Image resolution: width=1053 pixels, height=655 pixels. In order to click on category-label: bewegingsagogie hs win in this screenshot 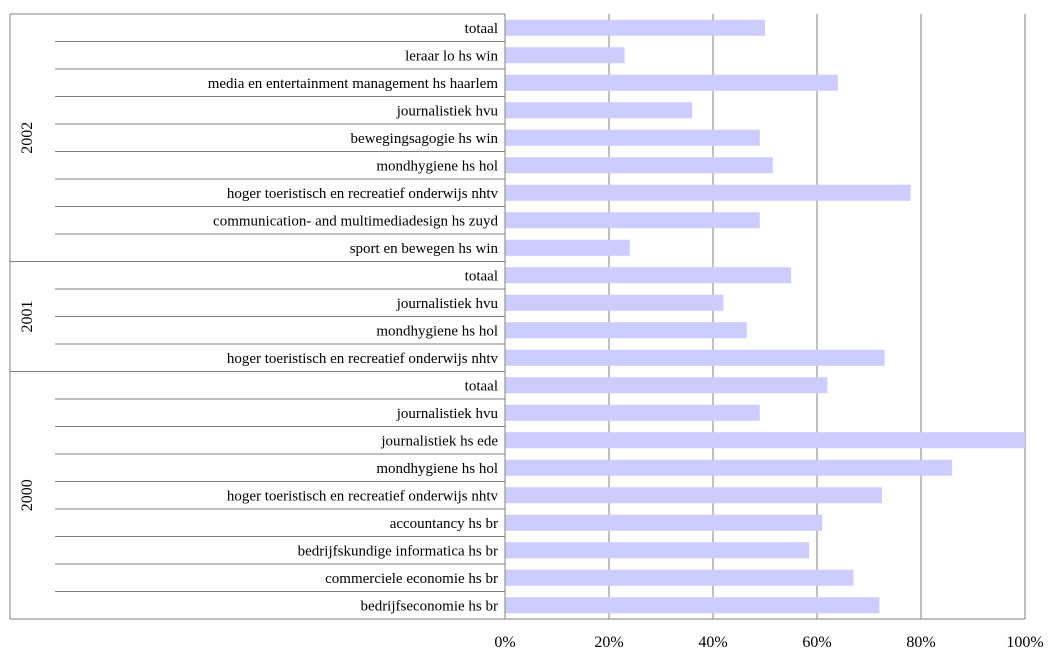, I will do `click(425, 139)`.